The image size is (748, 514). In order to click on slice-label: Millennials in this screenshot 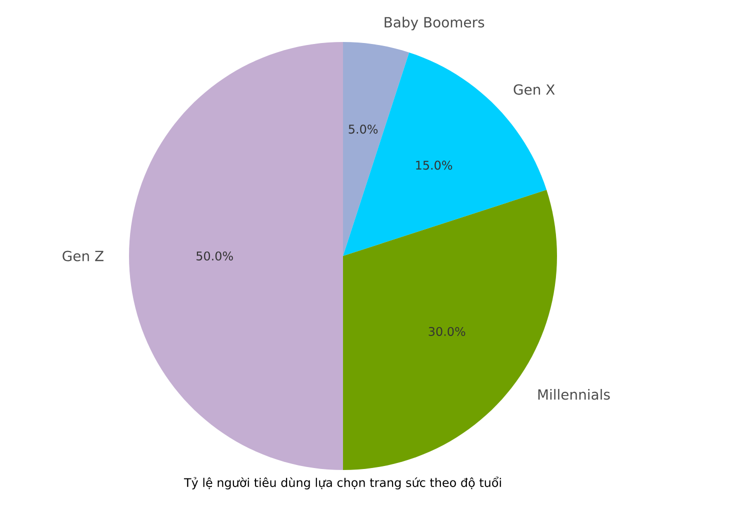, I will do `click(574, 394)`.